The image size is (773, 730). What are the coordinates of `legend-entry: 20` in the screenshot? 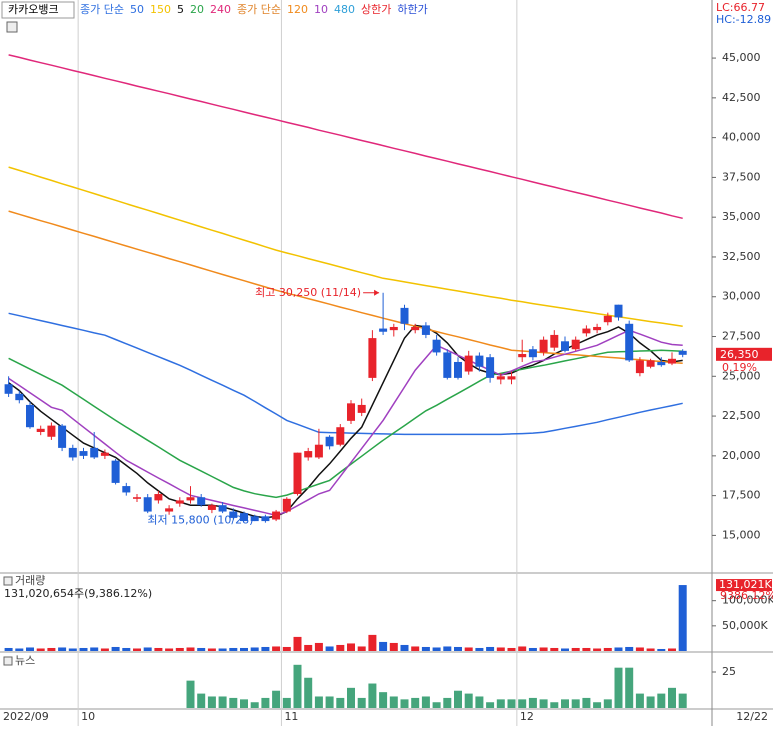 It's located at (197, 9).